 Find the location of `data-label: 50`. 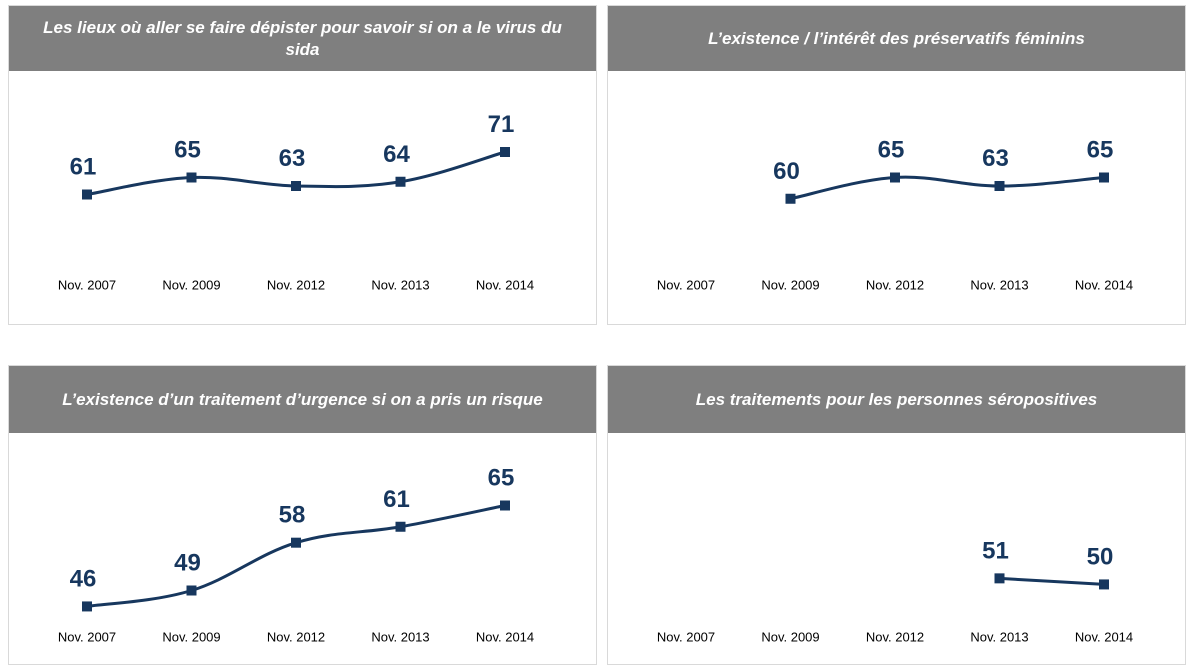

data-label: 50 is located at coordinates (1100, 556).